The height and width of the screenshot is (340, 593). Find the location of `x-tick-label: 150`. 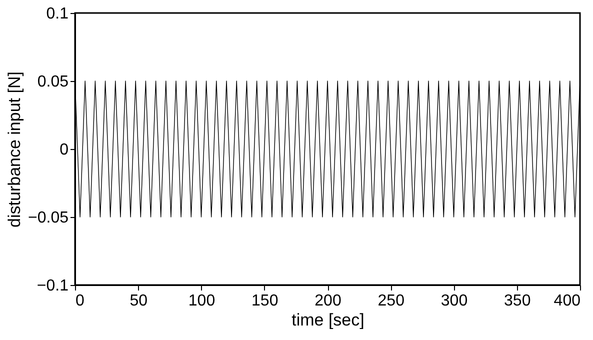

x-tick-label: 150 is located at coordinates (265, 301).